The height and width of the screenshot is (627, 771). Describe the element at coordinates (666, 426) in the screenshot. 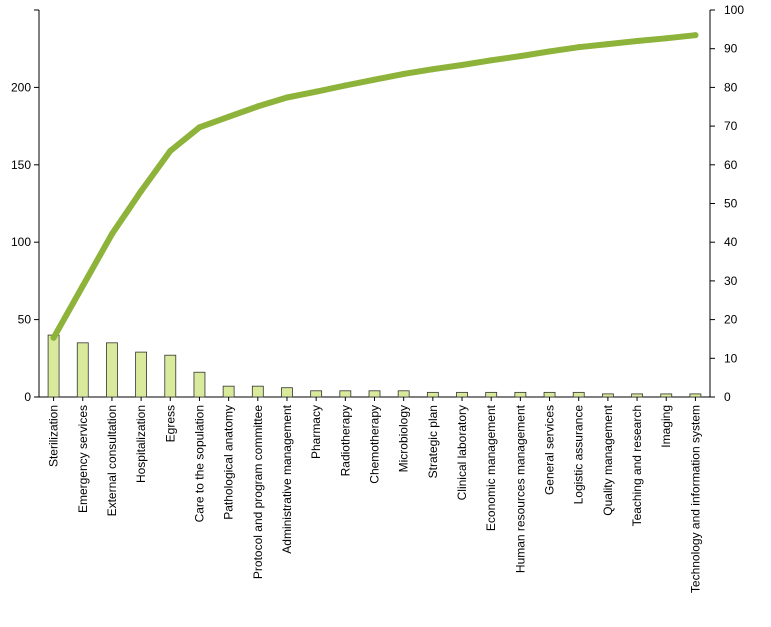

I see `category-label: Imaging` at that location.